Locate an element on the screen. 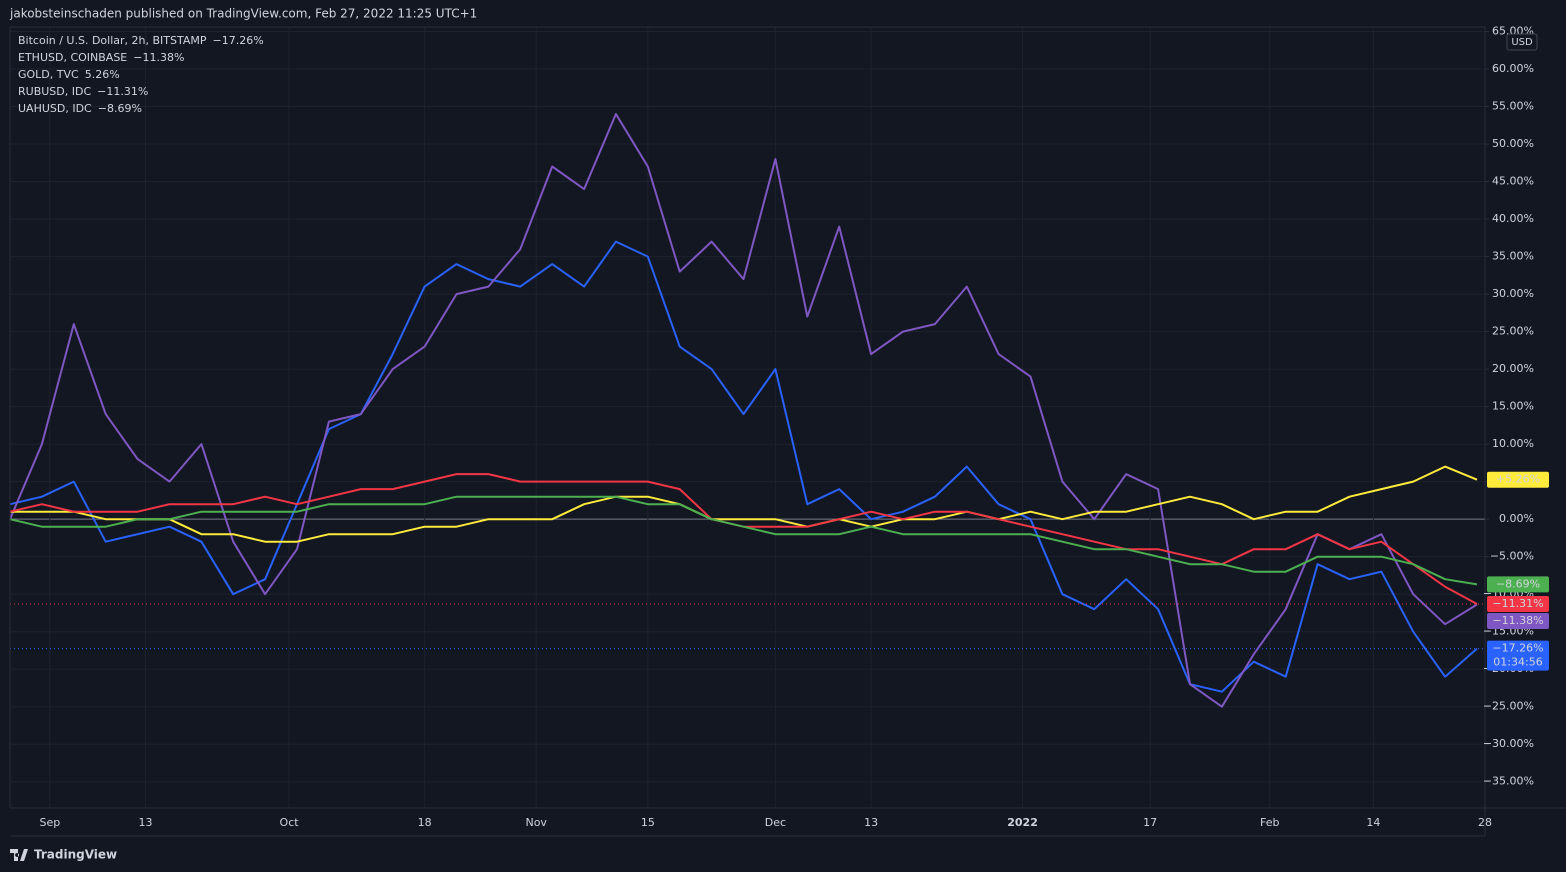  y-tick-label: −25.00% is located at coordinates (1508, 706).